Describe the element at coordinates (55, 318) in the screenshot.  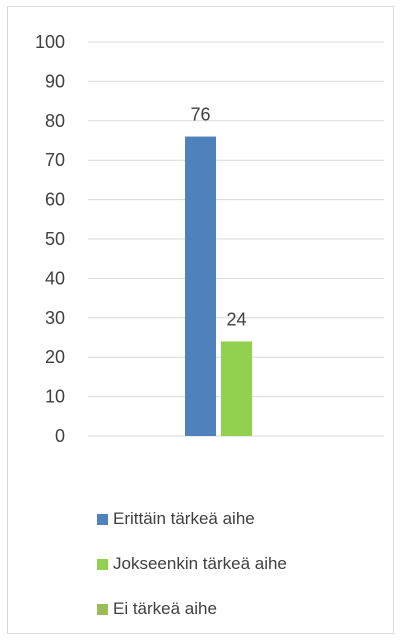
I see `y-tick-label: 30` at that location.